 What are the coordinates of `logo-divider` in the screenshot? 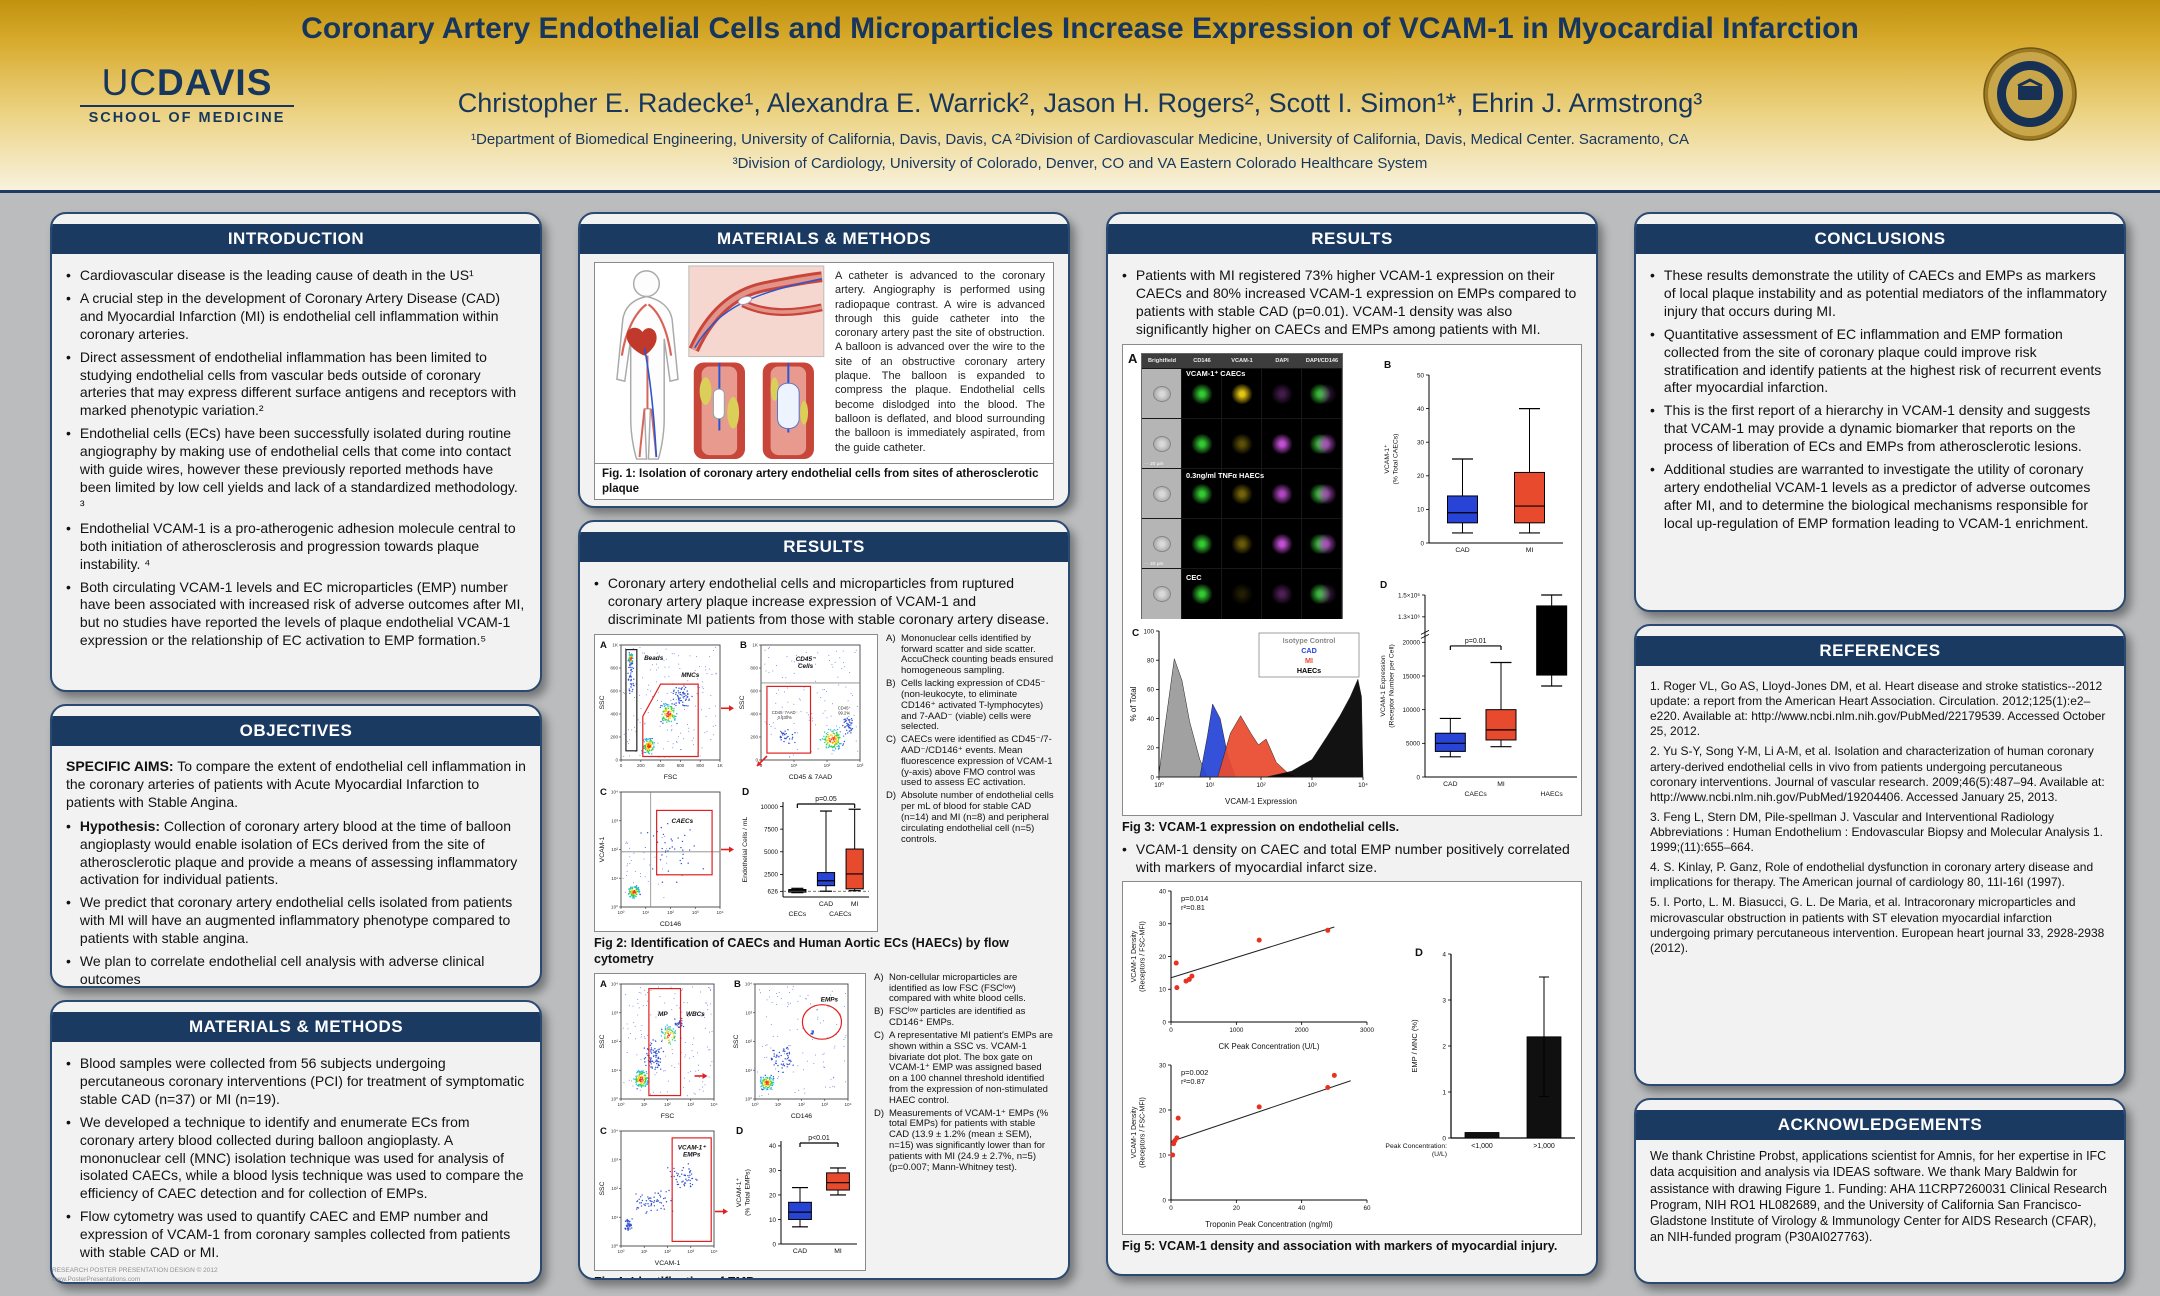 It's located at (187, 106).